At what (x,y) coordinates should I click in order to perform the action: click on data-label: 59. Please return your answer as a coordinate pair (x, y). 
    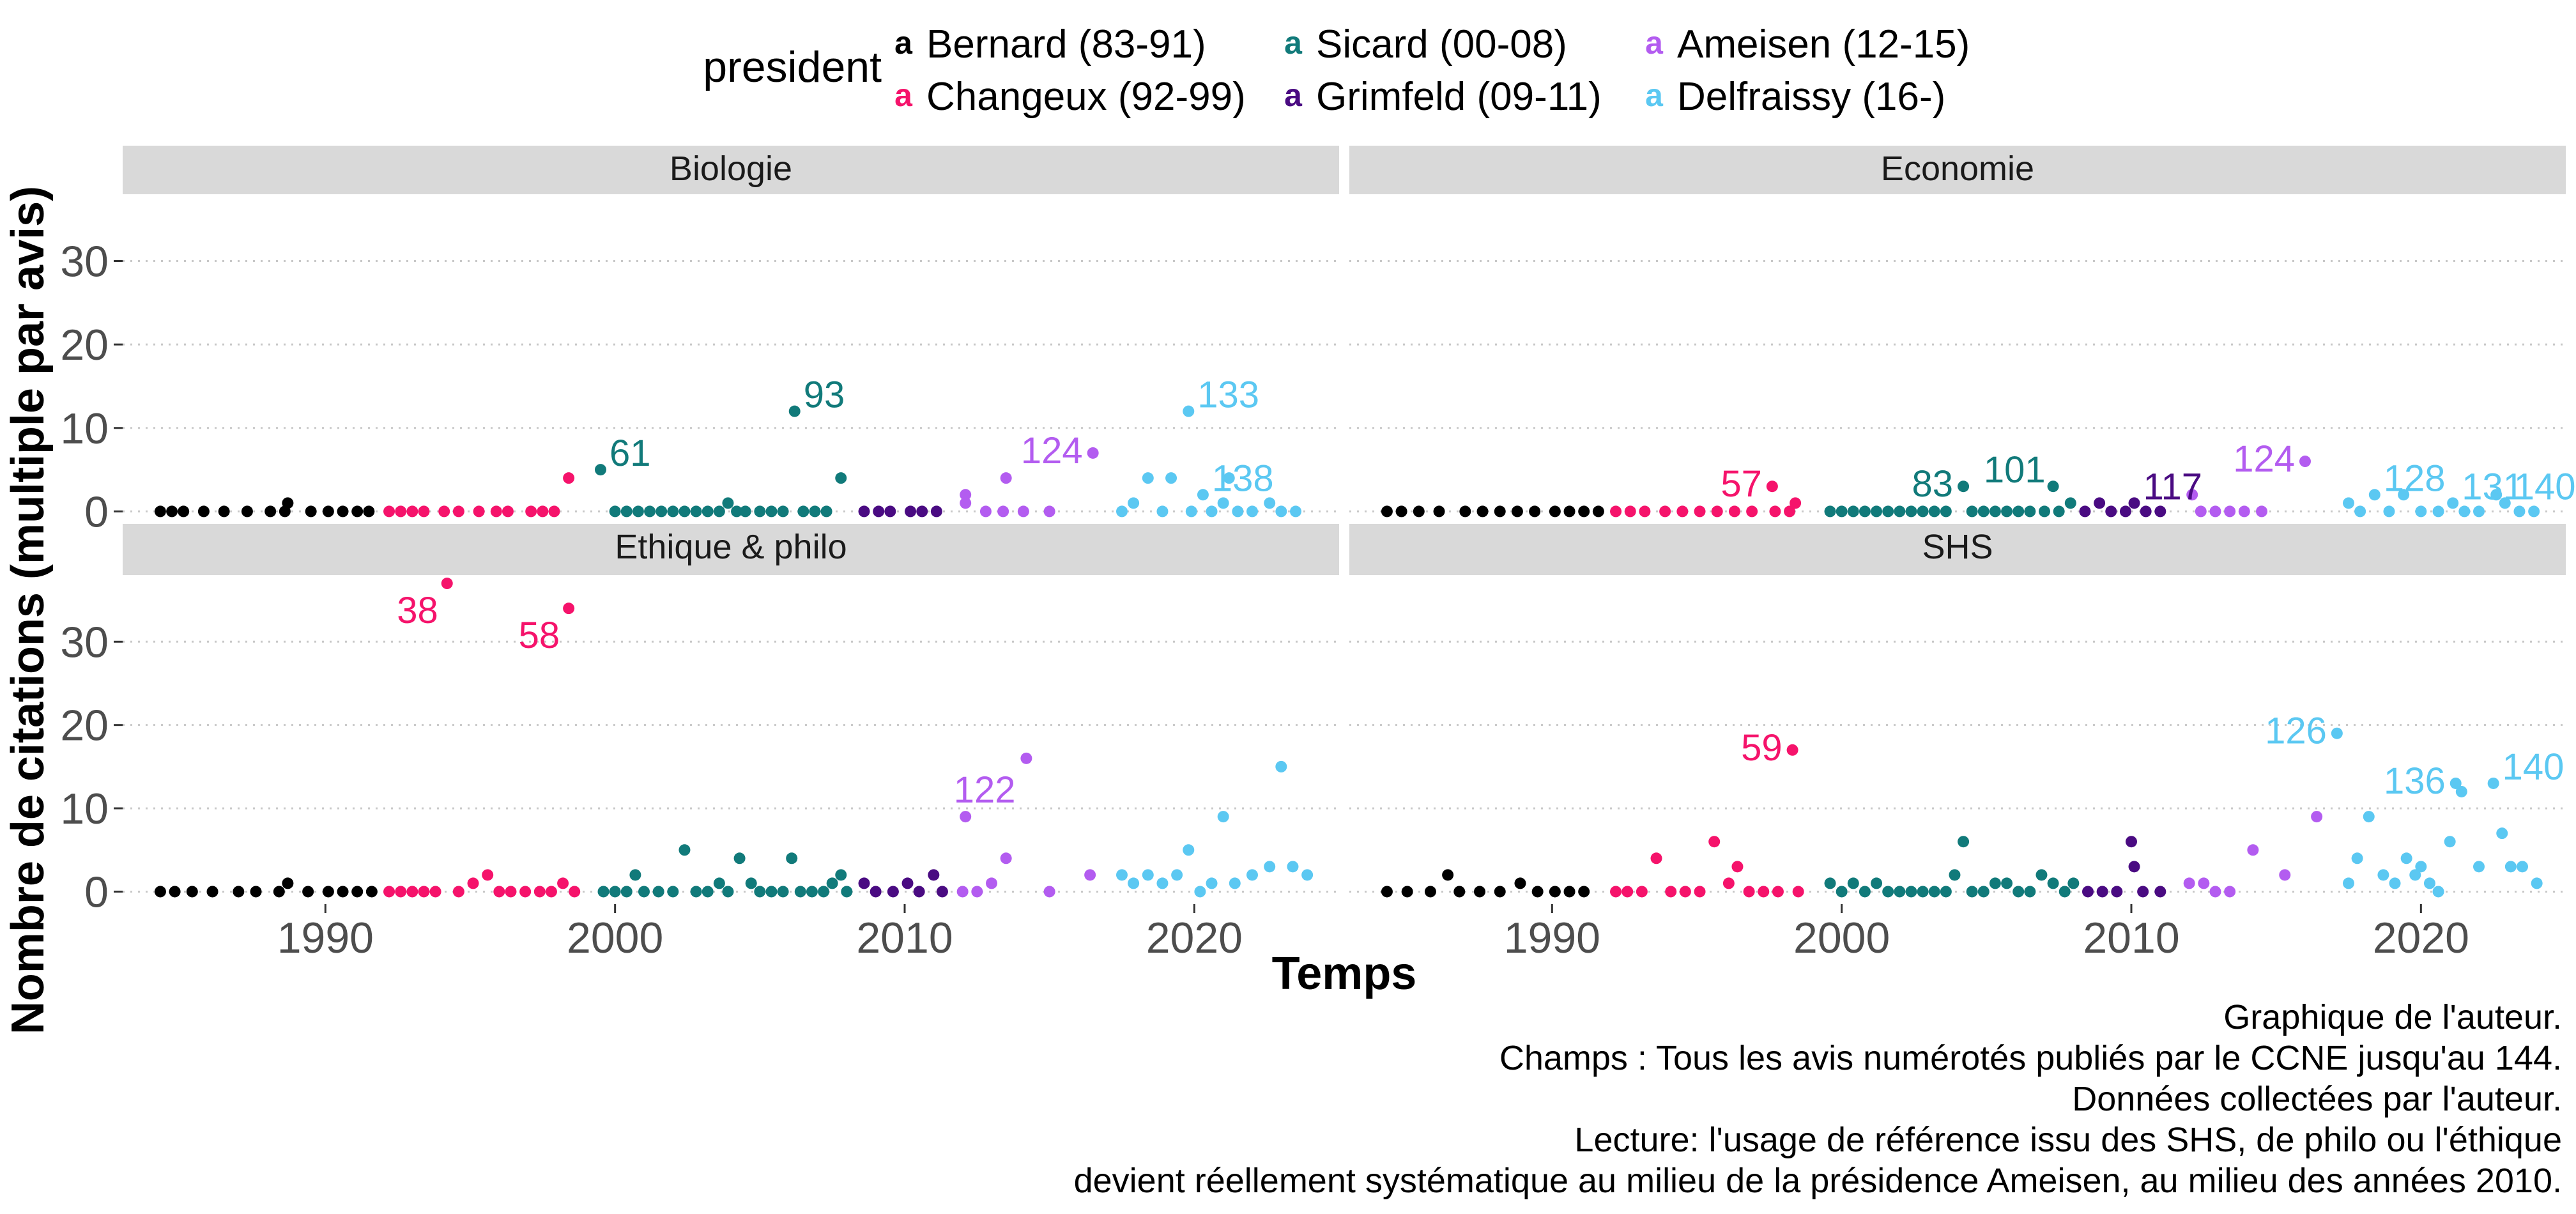
    Looking at the image, I should click on (1761, 748).